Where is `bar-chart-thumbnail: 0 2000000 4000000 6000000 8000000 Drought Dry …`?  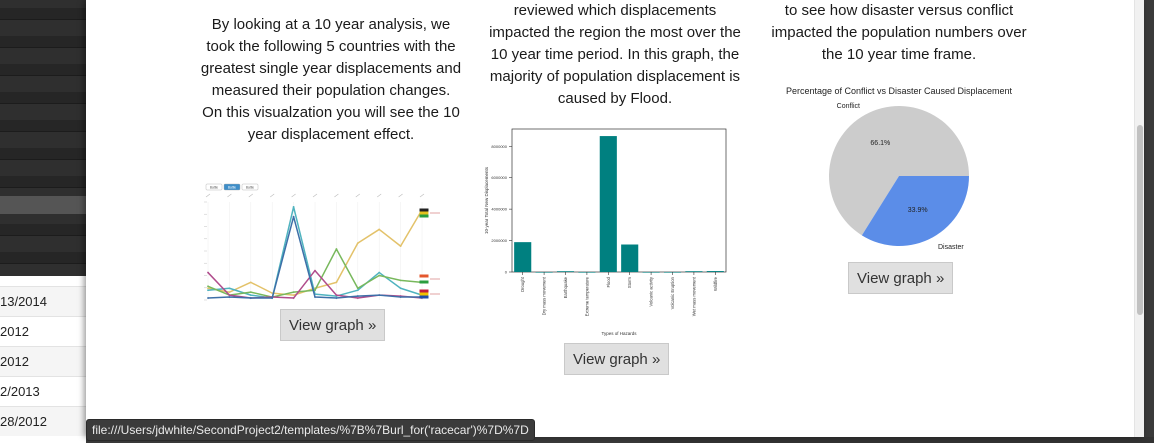
bar-chart-thumbnail: 0 2000000 4000000 6000000 8000000 Drought Dry … is located at coordinates (612, 233).